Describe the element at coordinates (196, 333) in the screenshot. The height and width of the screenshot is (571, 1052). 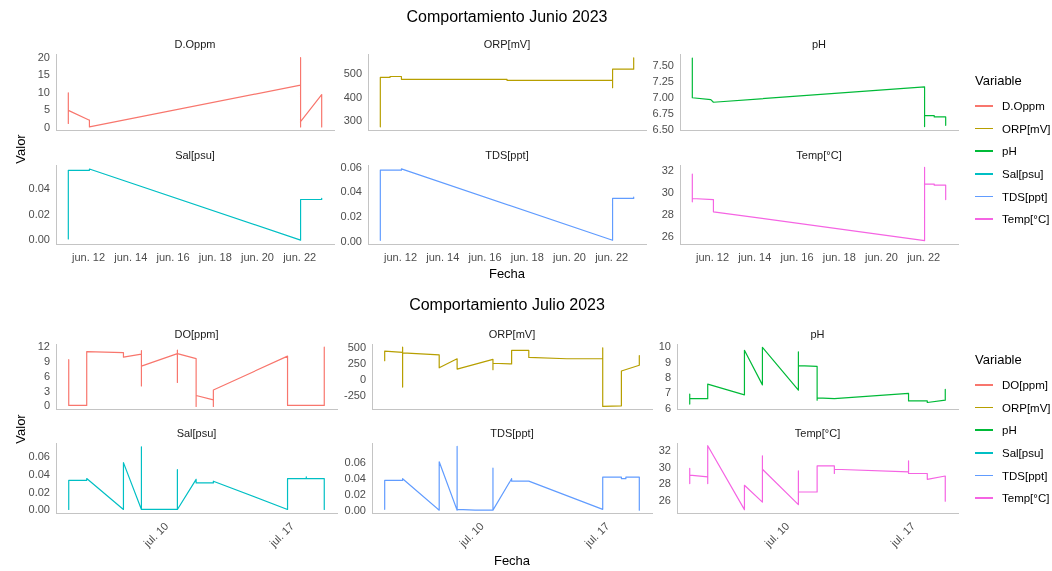
I see `chart-title: DO[ppm]` at that location.